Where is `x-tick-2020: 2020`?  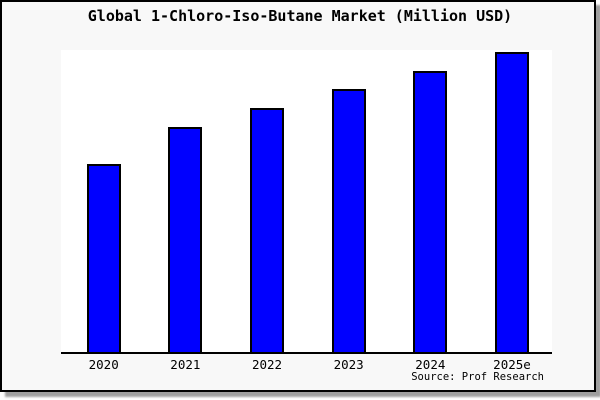 x-tick-2020: 2020 is located at coordinates (103, 364).